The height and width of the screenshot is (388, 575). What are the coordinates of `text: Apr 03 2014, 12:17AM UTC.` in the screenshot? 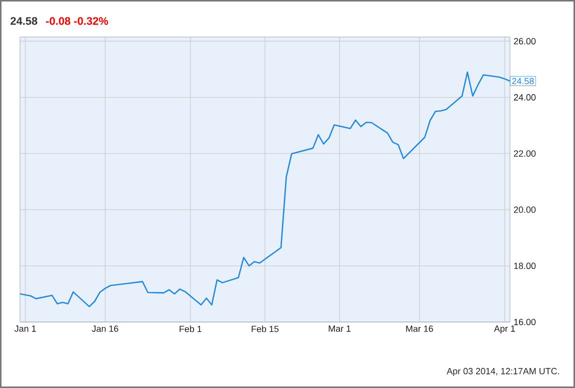 It's located at (502, 372).